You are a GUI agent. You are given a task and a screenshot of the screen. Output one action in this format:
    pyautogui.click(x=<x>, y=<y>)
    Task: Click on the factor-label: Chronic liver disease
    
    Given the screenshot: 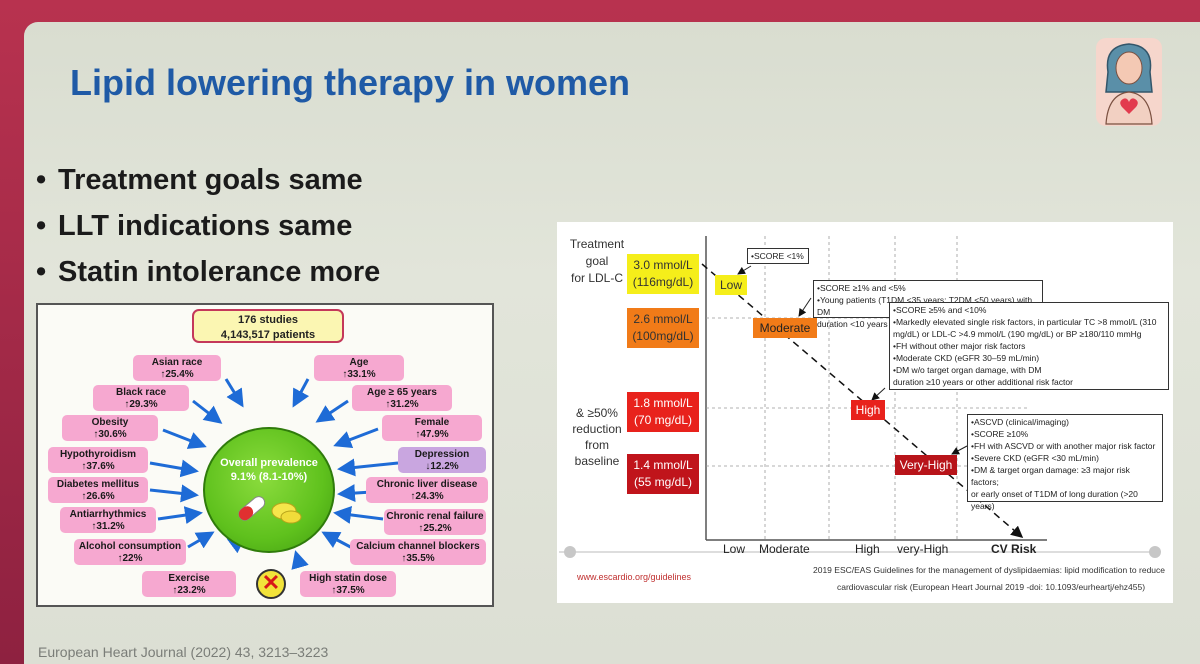 What is the action you would take?
    pyautogui.click(x=427, y=484)
    